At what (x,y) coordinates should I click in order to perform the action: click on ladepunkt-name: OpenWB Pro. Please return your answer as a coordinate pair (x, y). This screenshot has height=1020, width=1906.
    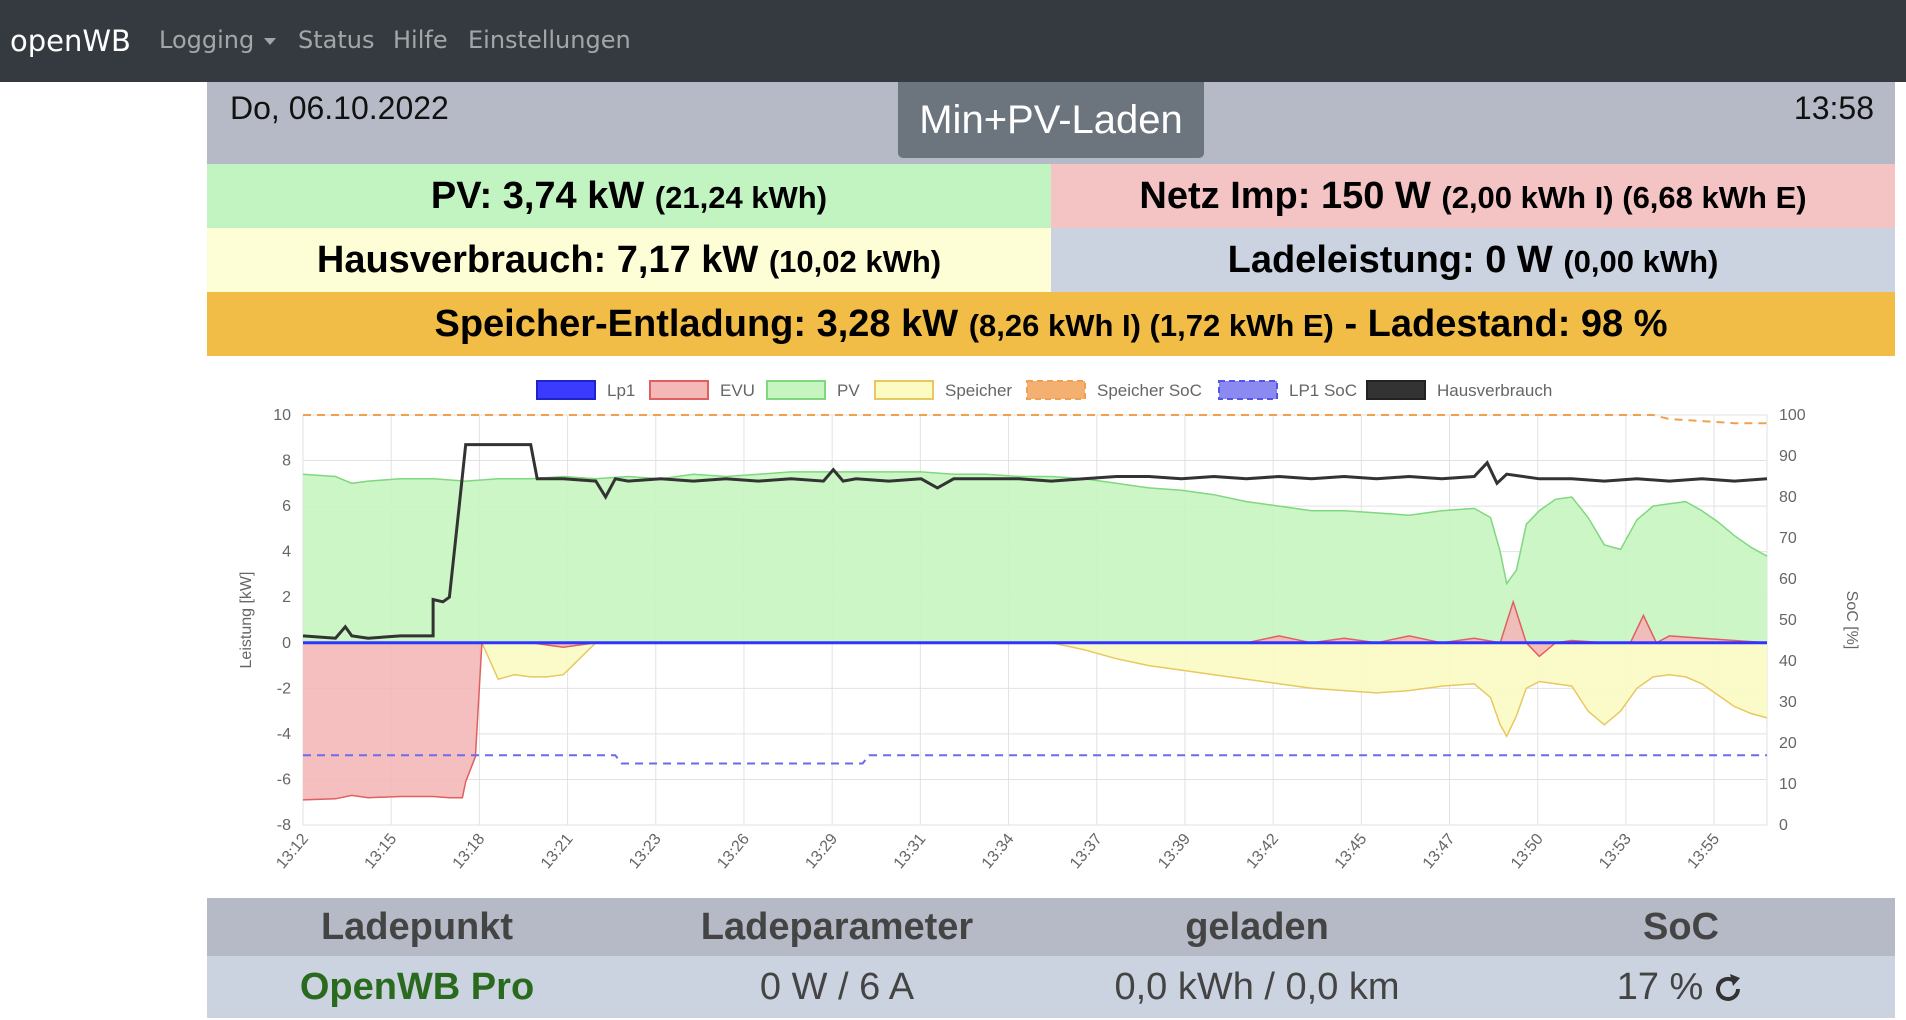
    Looking at the image, I should click on (417, 987).